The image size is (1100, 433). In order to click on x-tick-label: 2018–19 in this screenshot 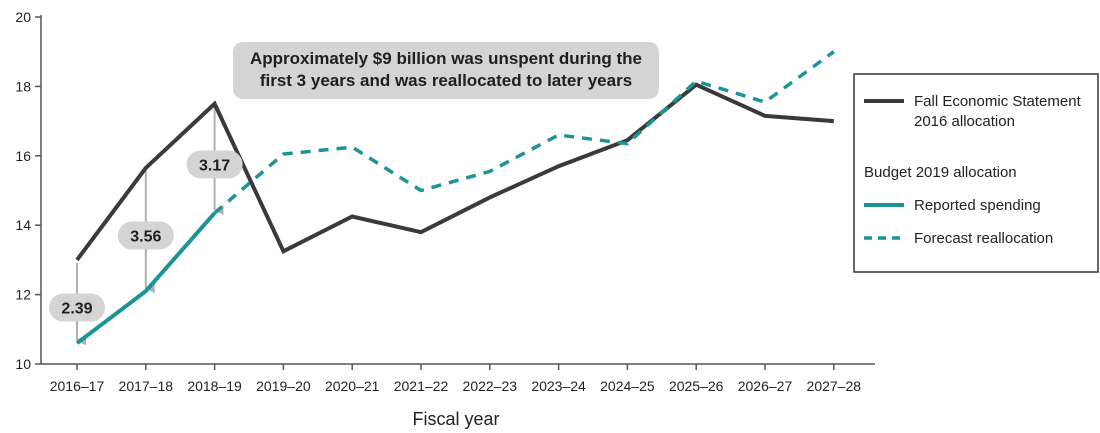, I will do `click(214, 386)`.